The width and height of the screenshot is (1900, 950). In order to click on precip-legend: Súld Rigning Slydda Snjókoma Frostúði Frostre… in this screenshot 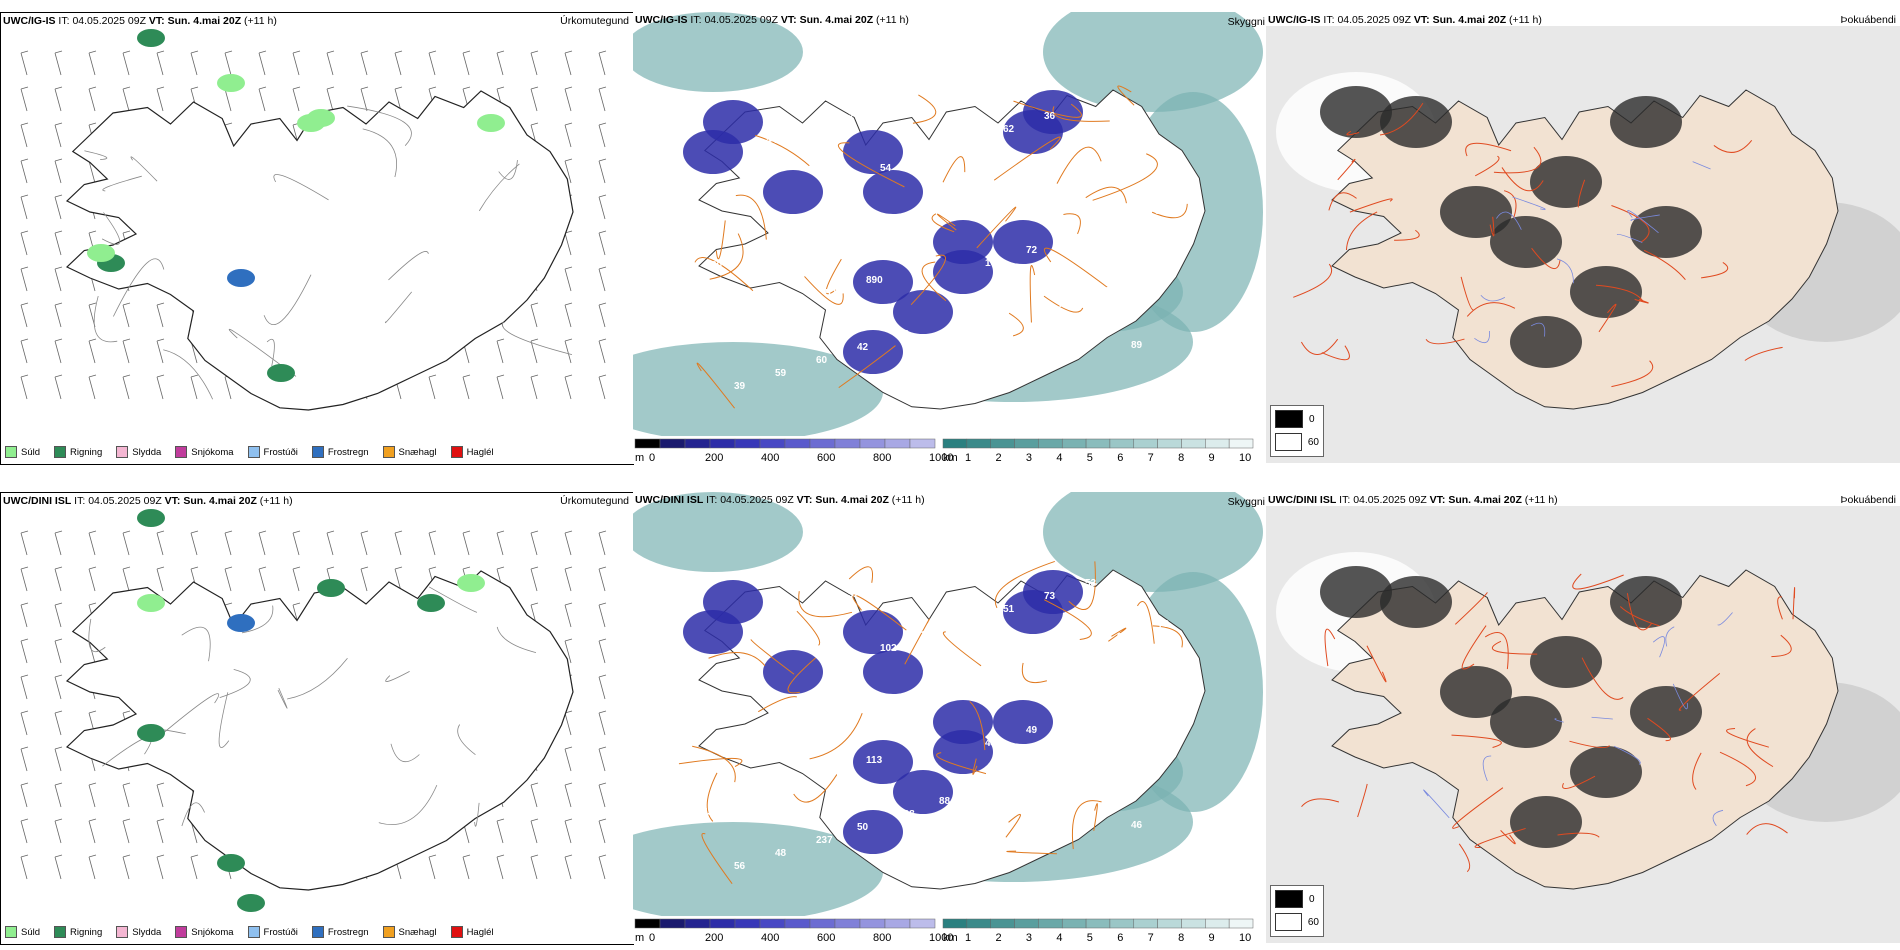, I will do `click(256, 452)`.